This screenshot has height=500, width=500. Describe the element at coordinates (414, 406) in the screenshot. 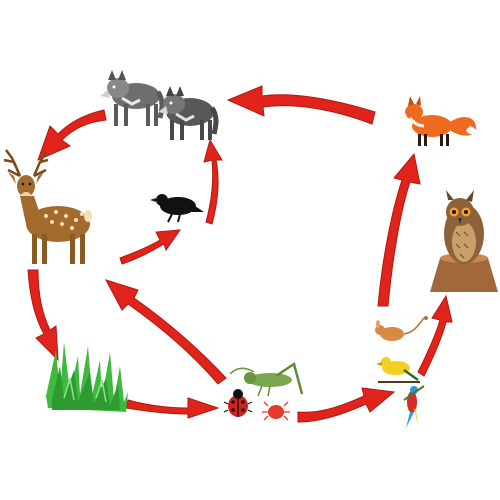

I see `parrot-icon` at that location.